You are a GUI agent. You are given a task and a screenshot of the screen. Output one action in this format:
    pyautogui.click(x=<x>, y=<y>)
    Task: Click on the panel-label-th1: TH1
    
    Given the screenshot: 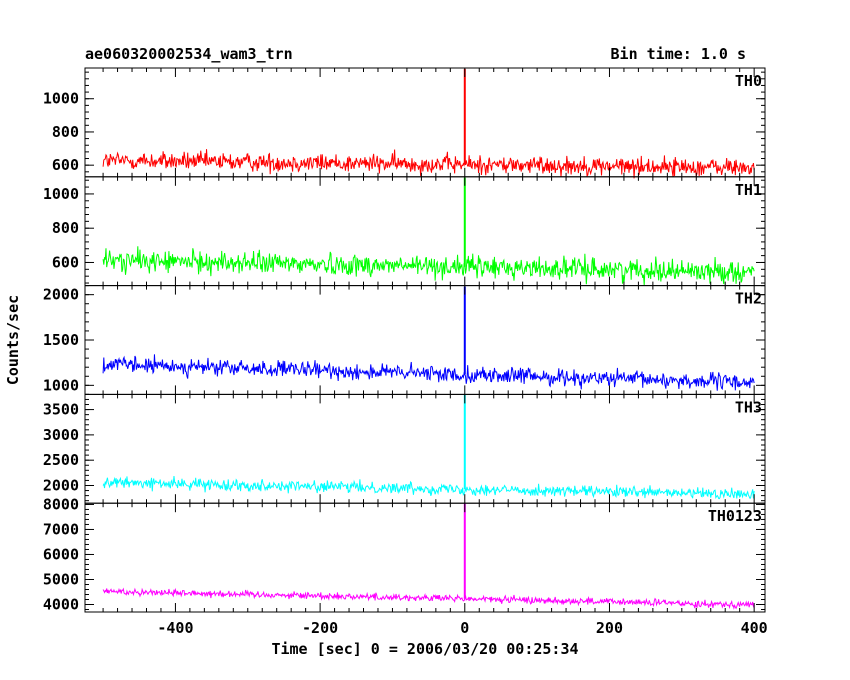 What is the action you would take?
    pyautogui.click(x=748, y=190)
    